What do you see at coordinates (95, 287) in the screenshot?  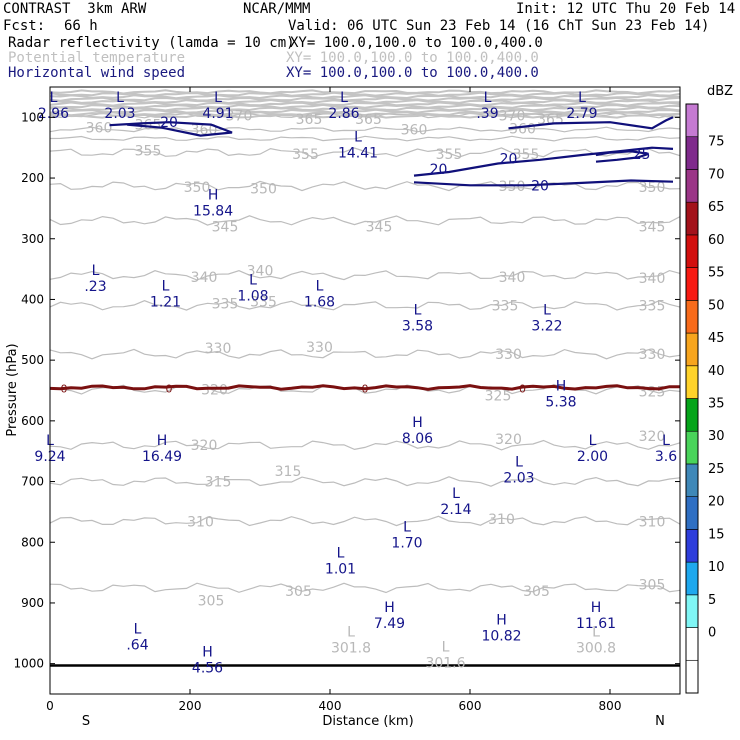 I see `extremum-value: .23` at bounding box center [95, 287].